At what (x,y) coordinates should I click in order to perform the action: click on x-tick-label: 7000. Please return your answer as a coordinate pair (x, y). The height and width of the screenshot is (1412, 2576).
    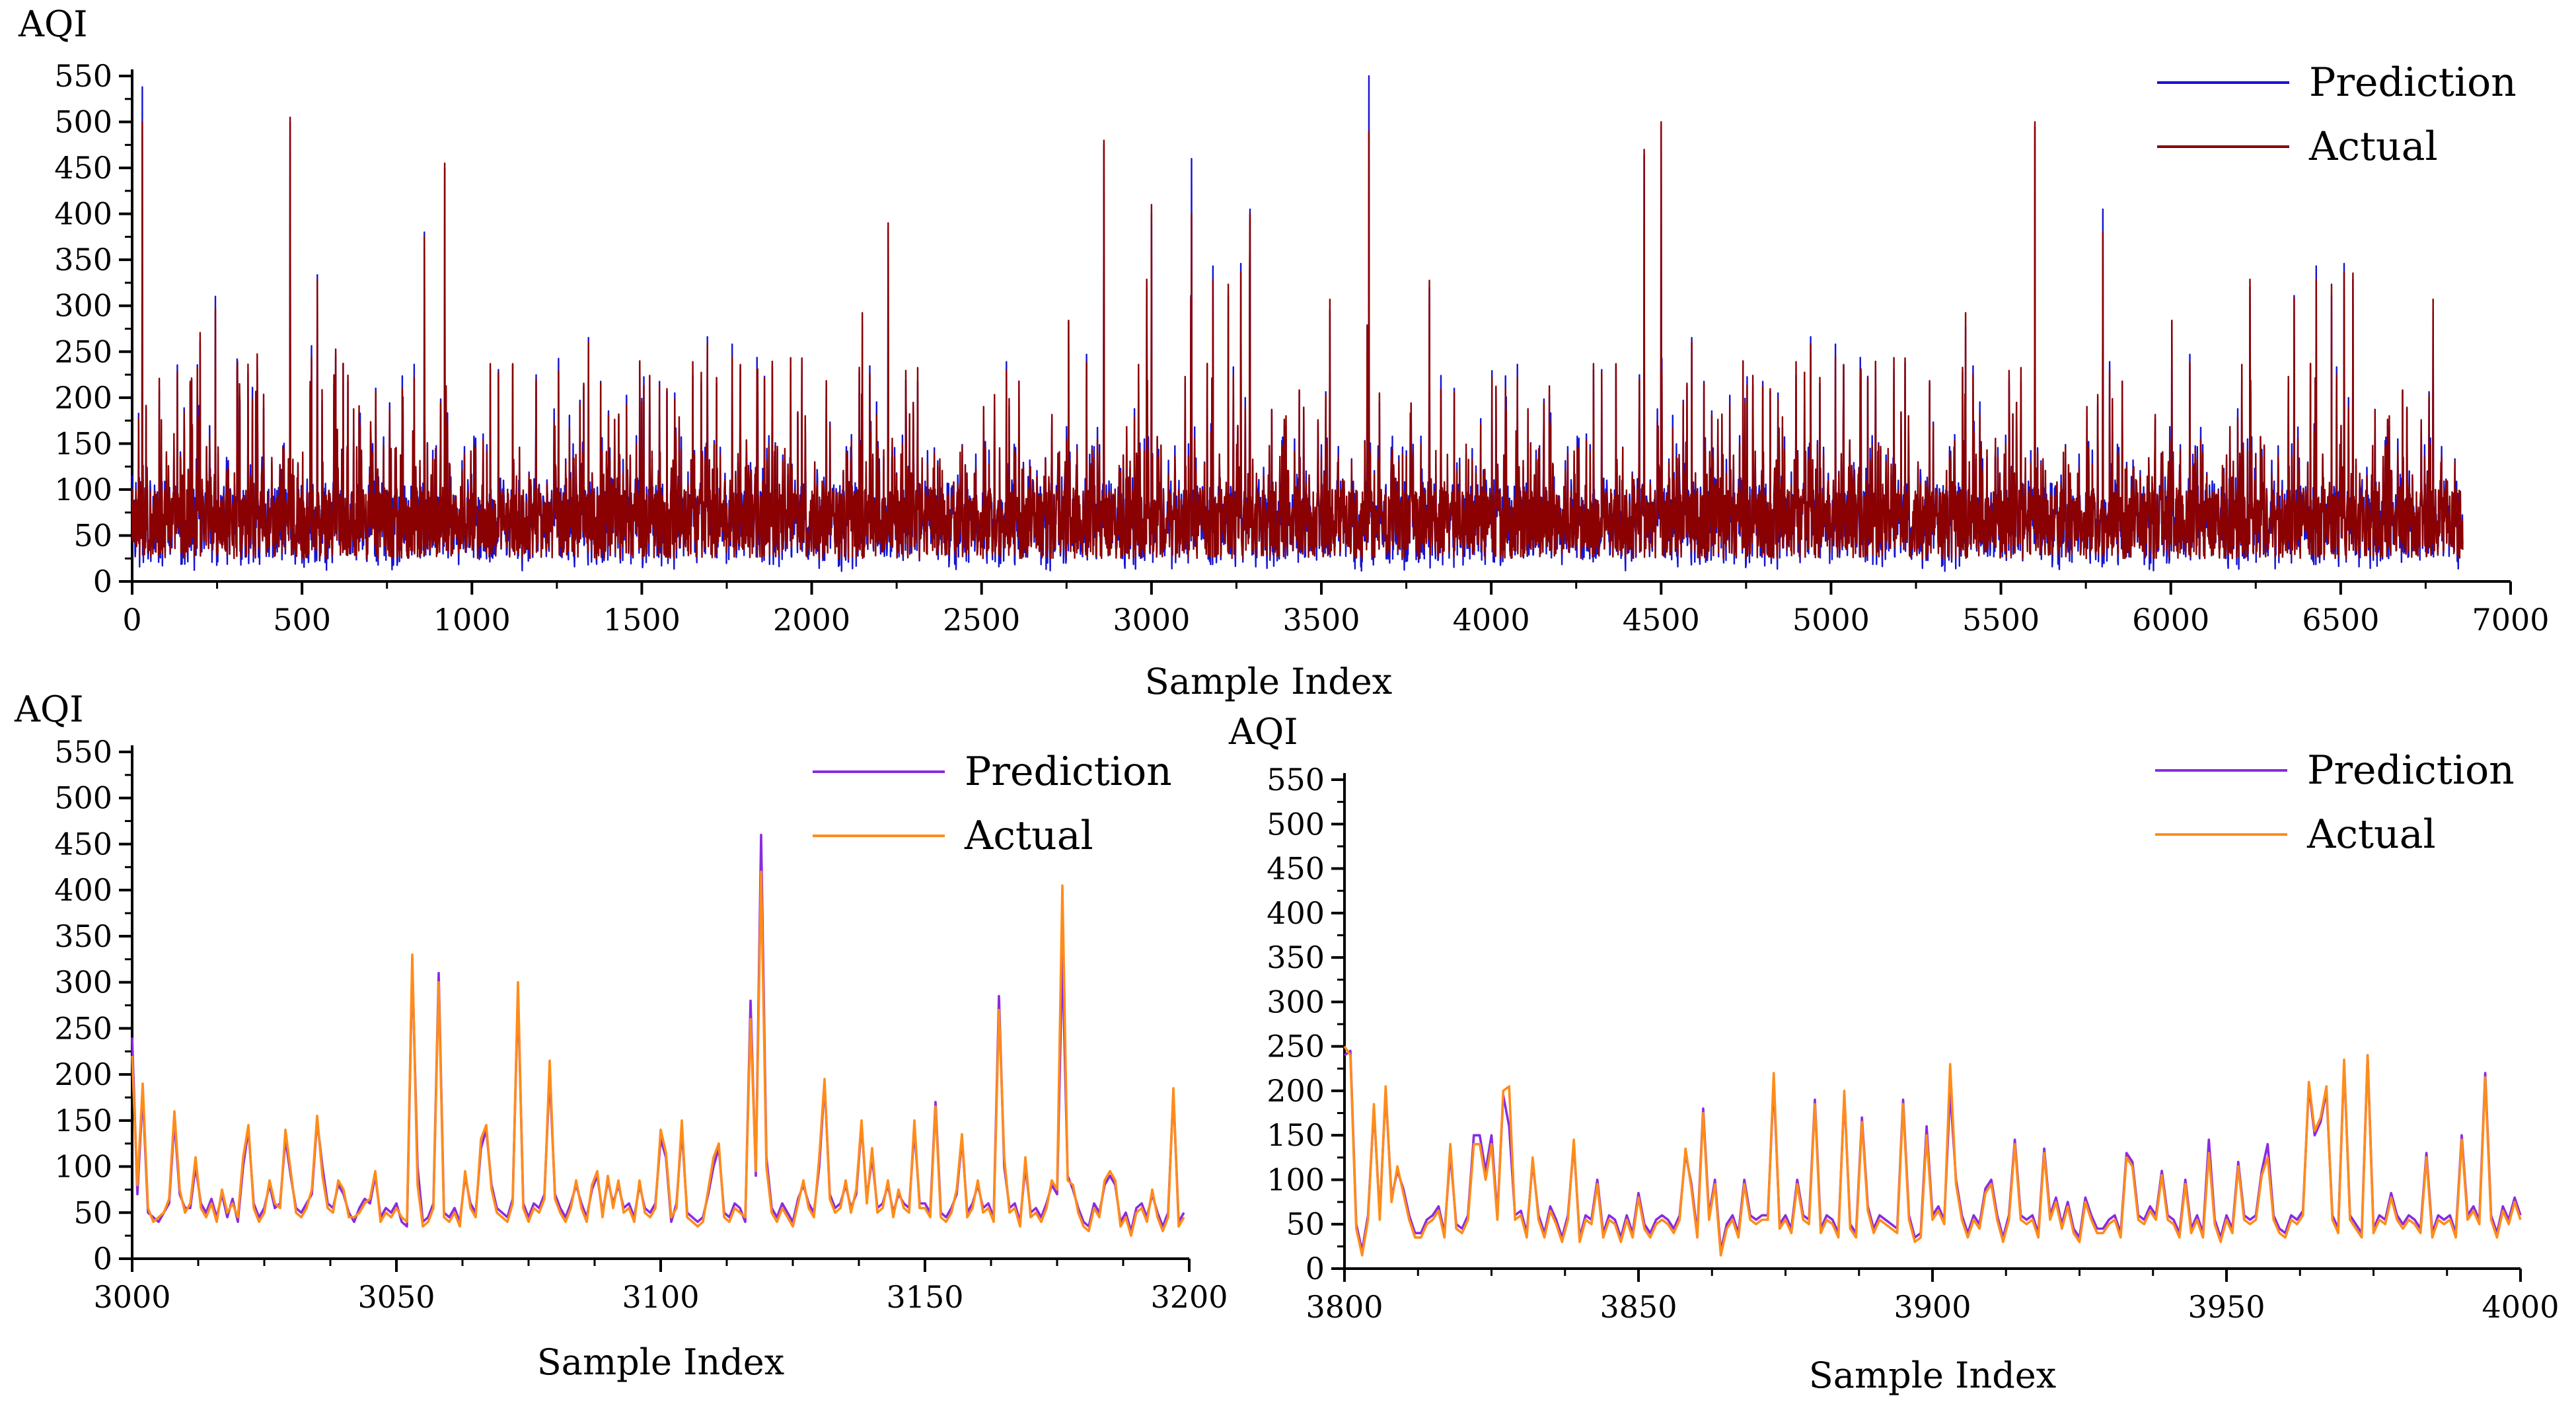
    Looking at the image, I should click on (2510, 620).